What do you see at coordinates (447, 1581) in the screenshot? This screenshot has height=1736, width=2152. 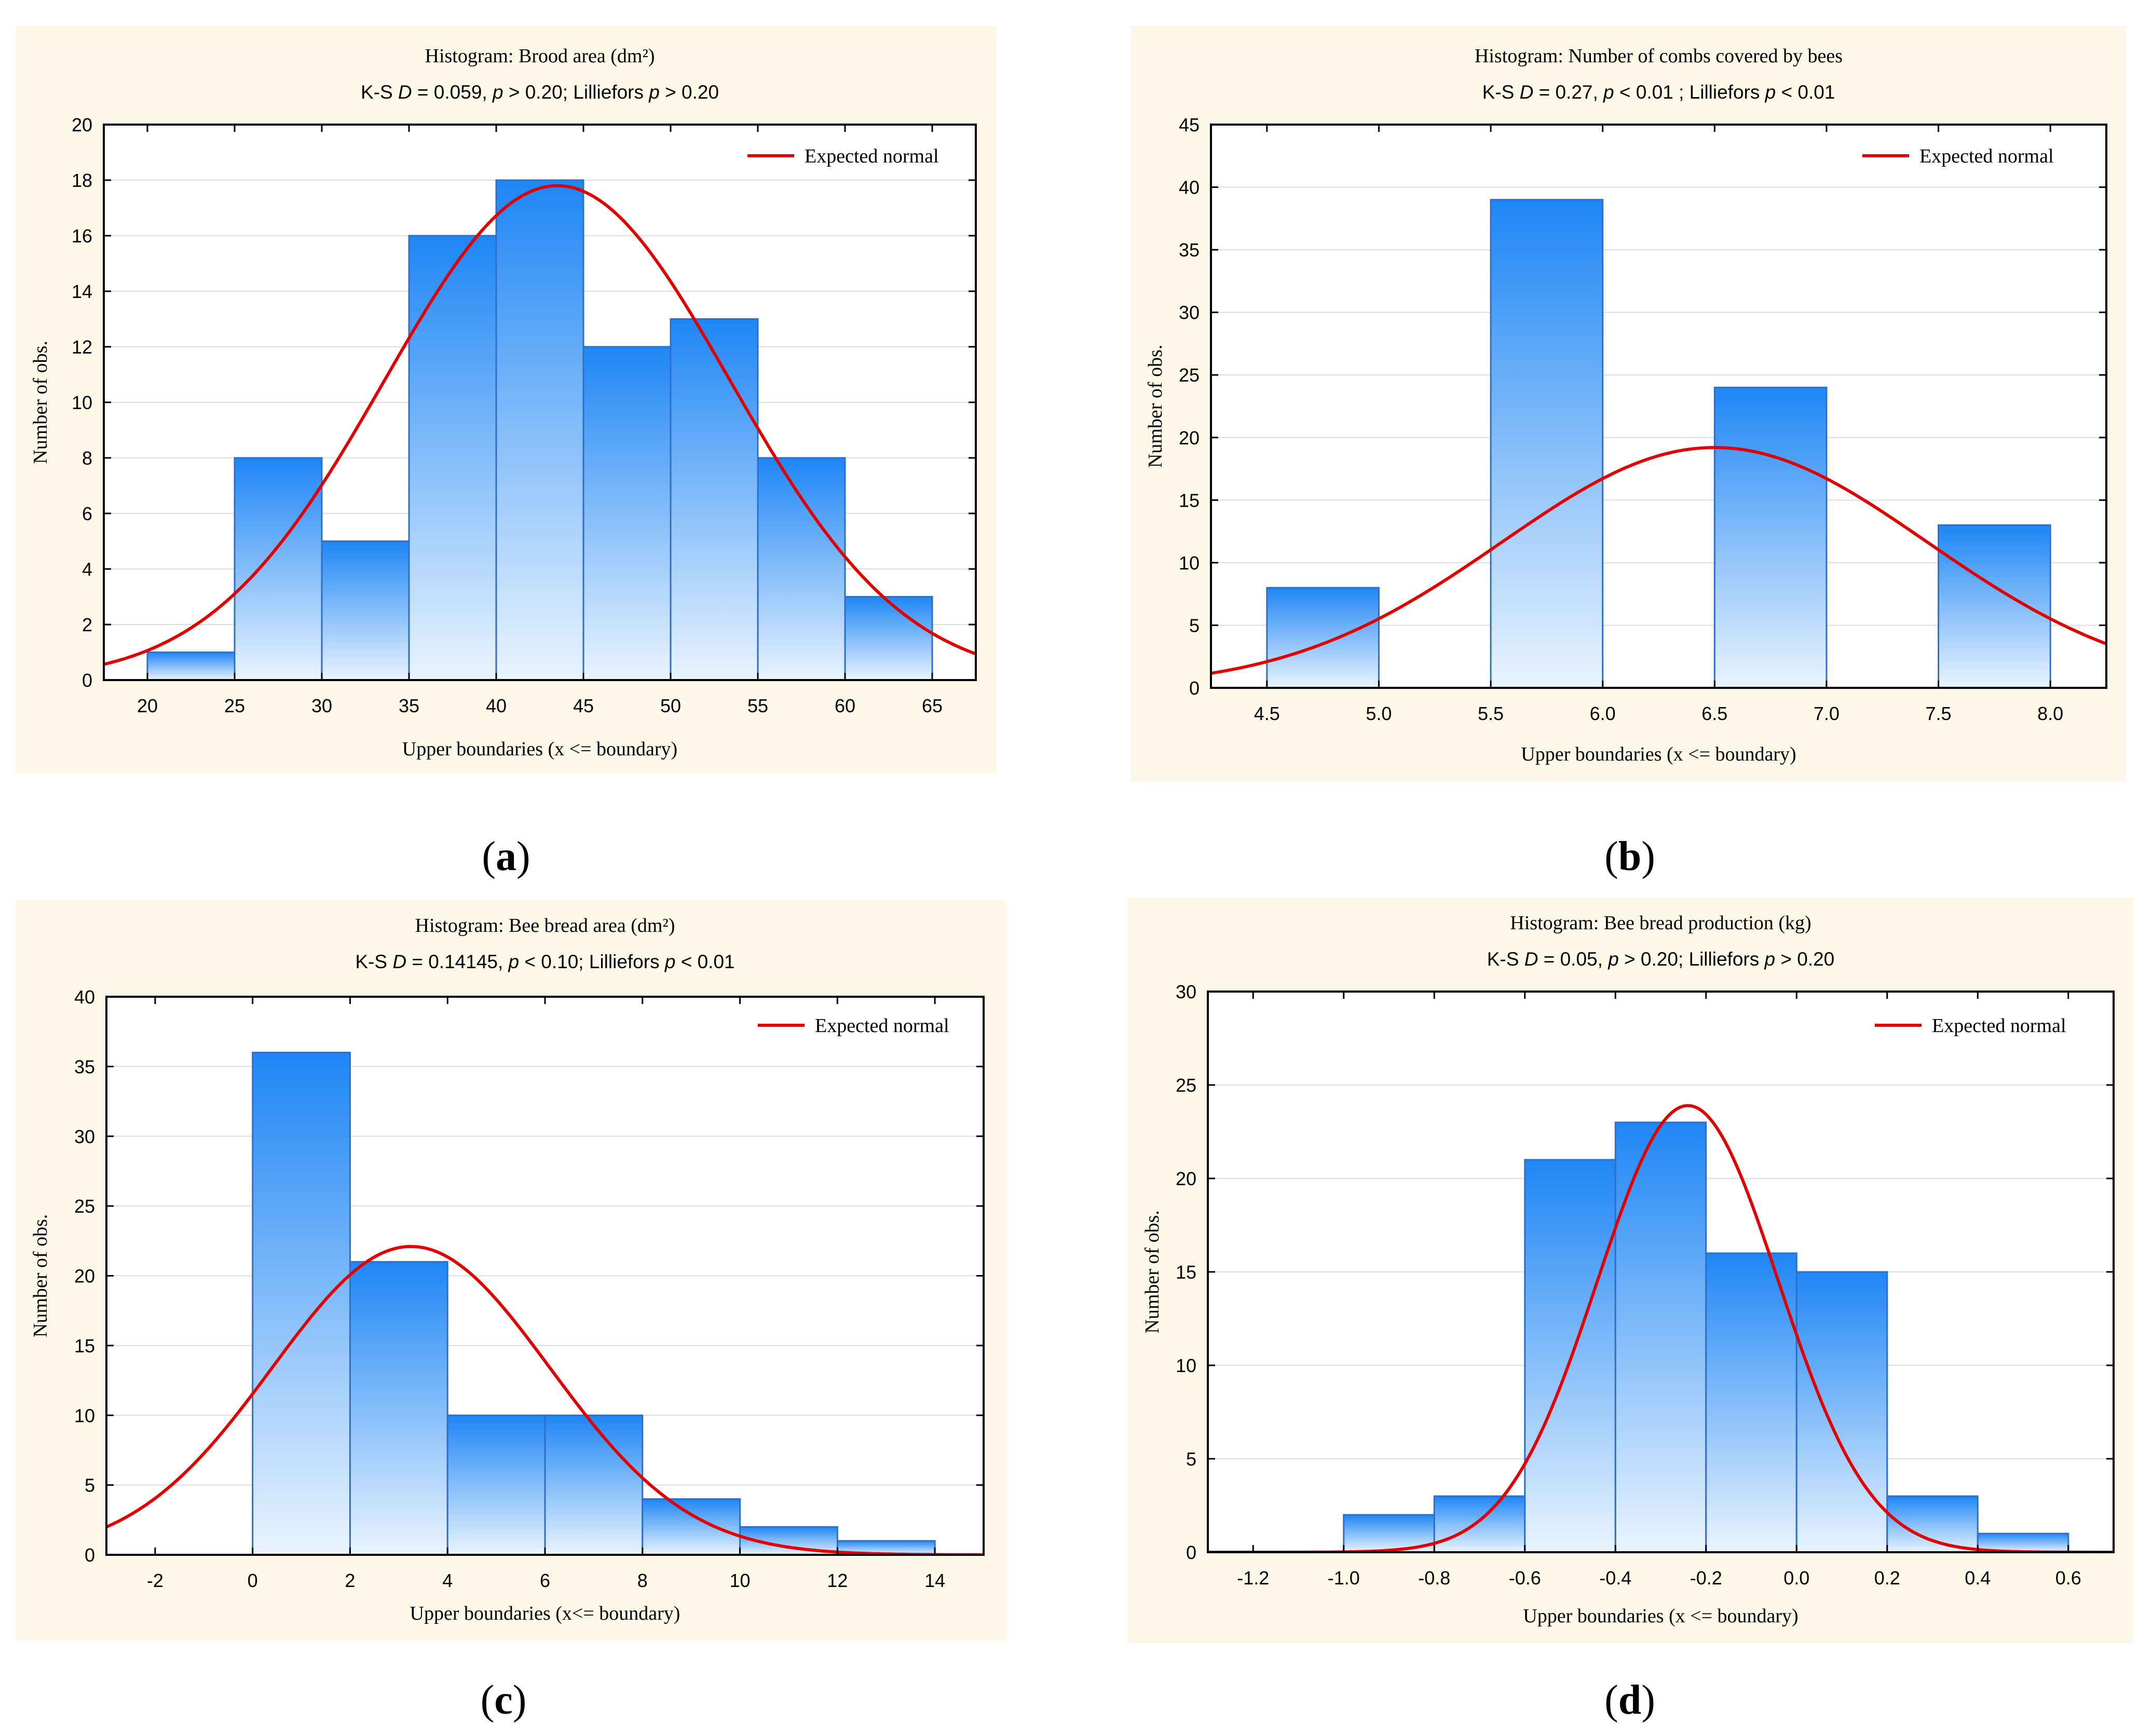 I see `x-tick-label: 4` at bounding box center [447, 1581].